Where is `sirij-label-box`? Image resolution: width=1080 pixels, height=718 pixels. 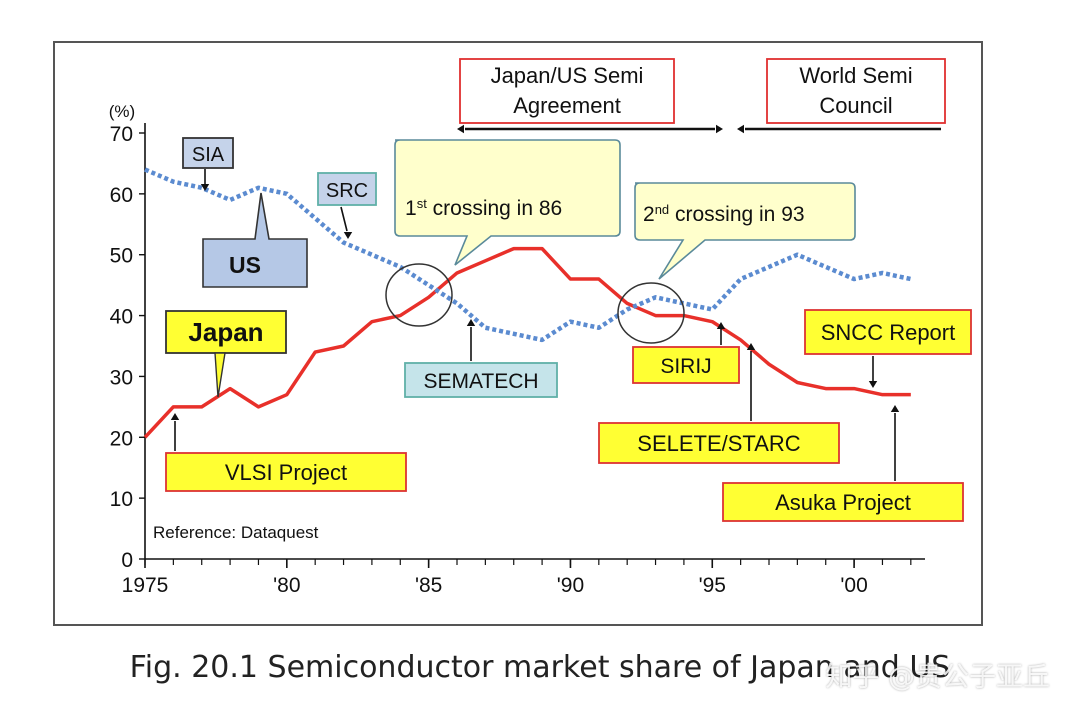 sirij-label-box is located at coordinates (686, 365).